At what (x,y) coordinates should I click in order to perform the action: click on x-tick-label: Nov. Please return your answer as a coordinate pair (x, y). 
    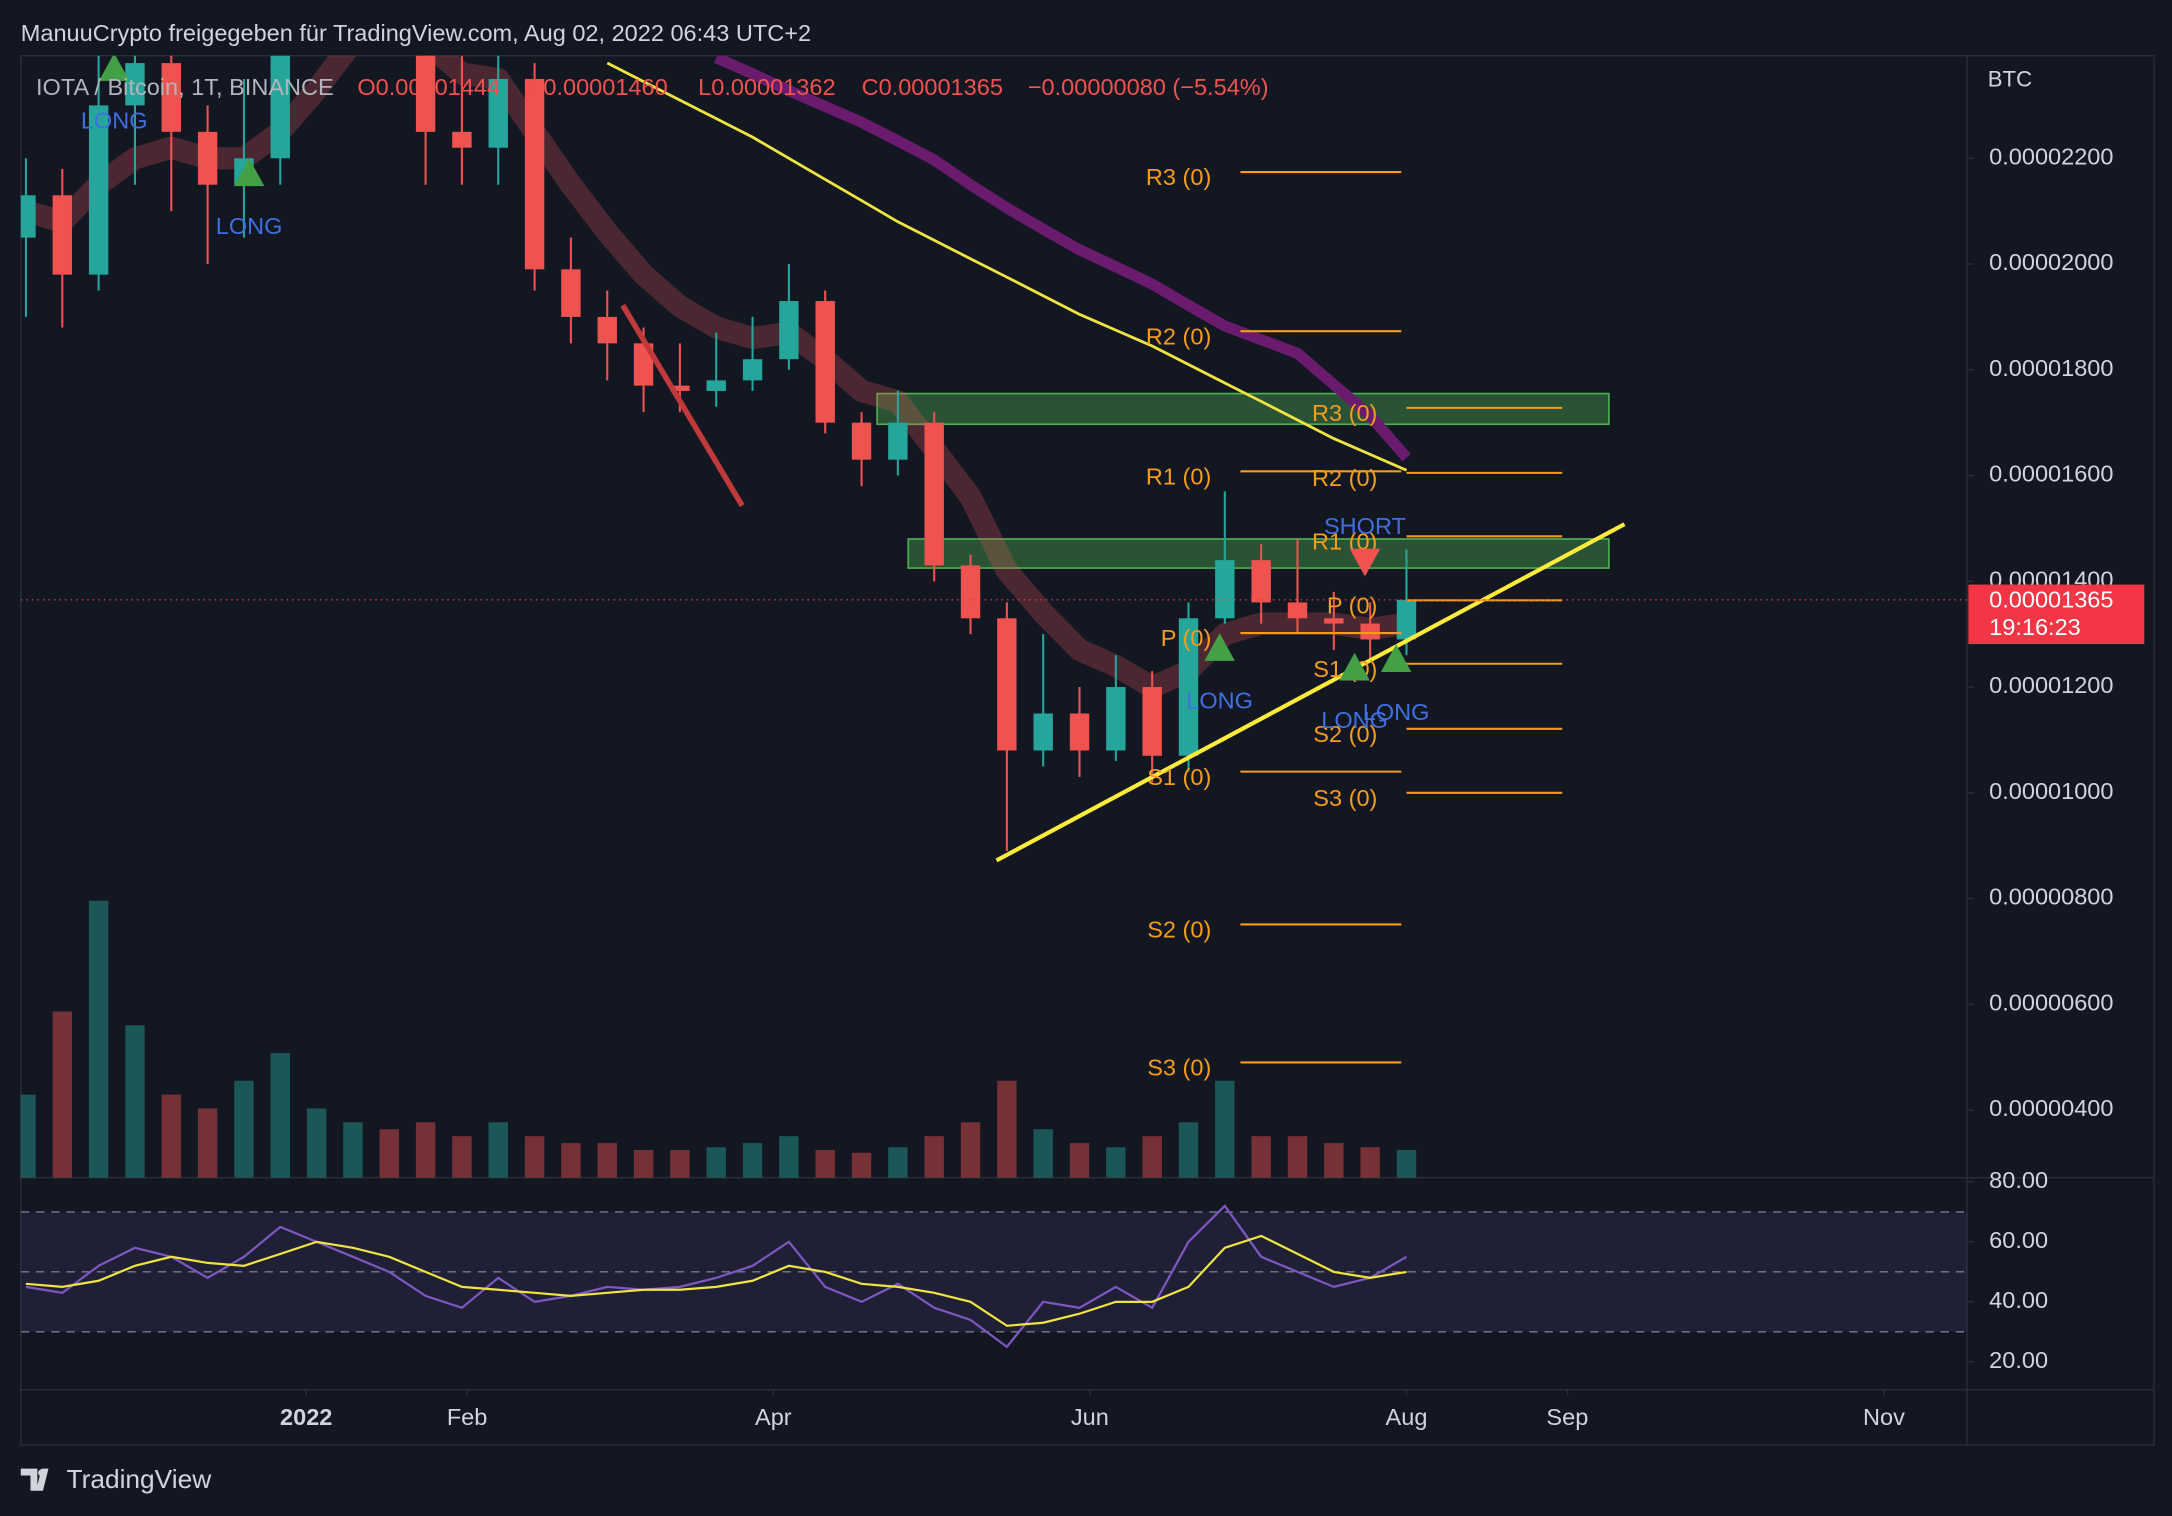
    Looking at the image, I should click on (1884, 1417).